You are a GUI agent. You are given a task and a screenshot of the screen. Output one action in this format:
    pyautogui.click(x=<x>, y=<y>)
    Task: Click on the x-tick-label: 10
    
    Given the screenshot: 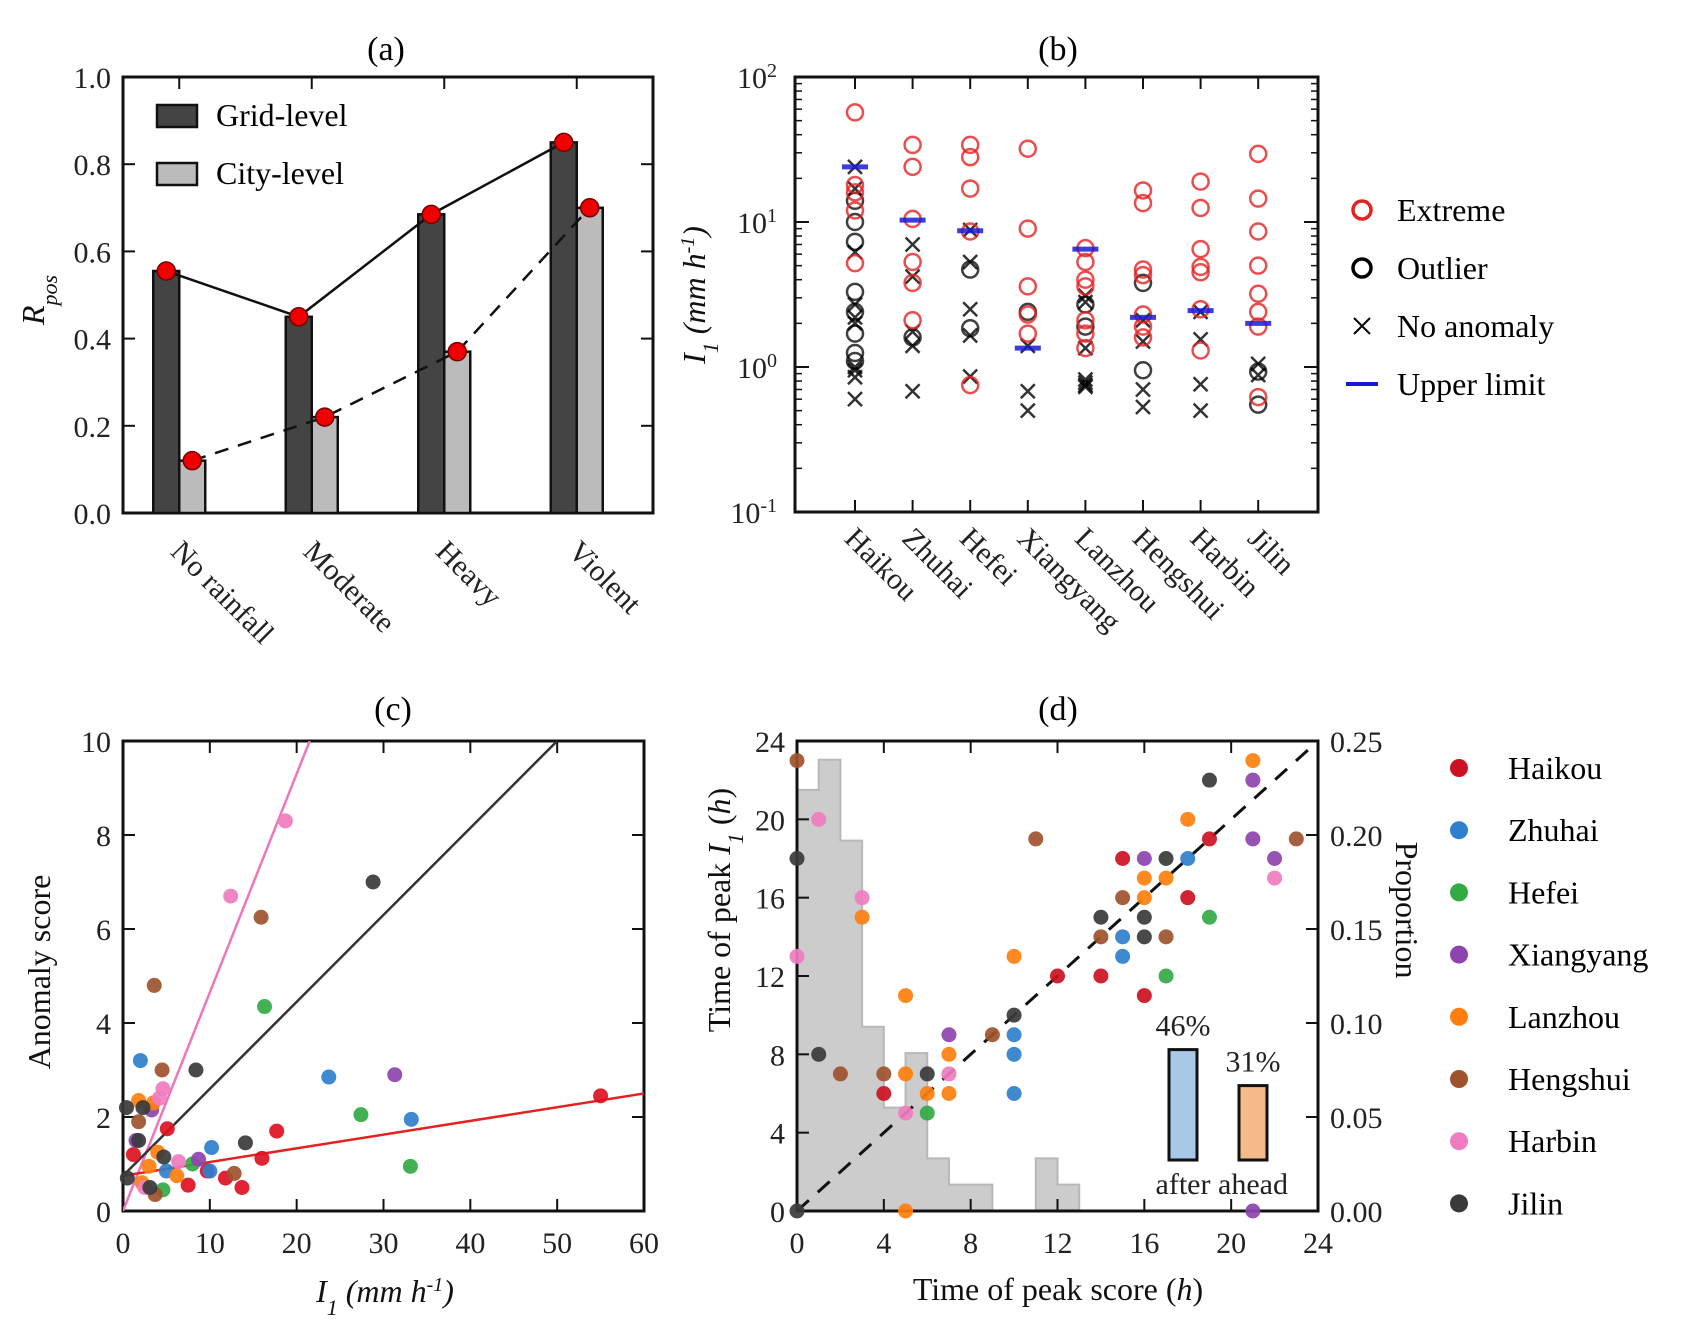 What is the action you would take?
    pyautogui.click(x=210, y=1243)
    